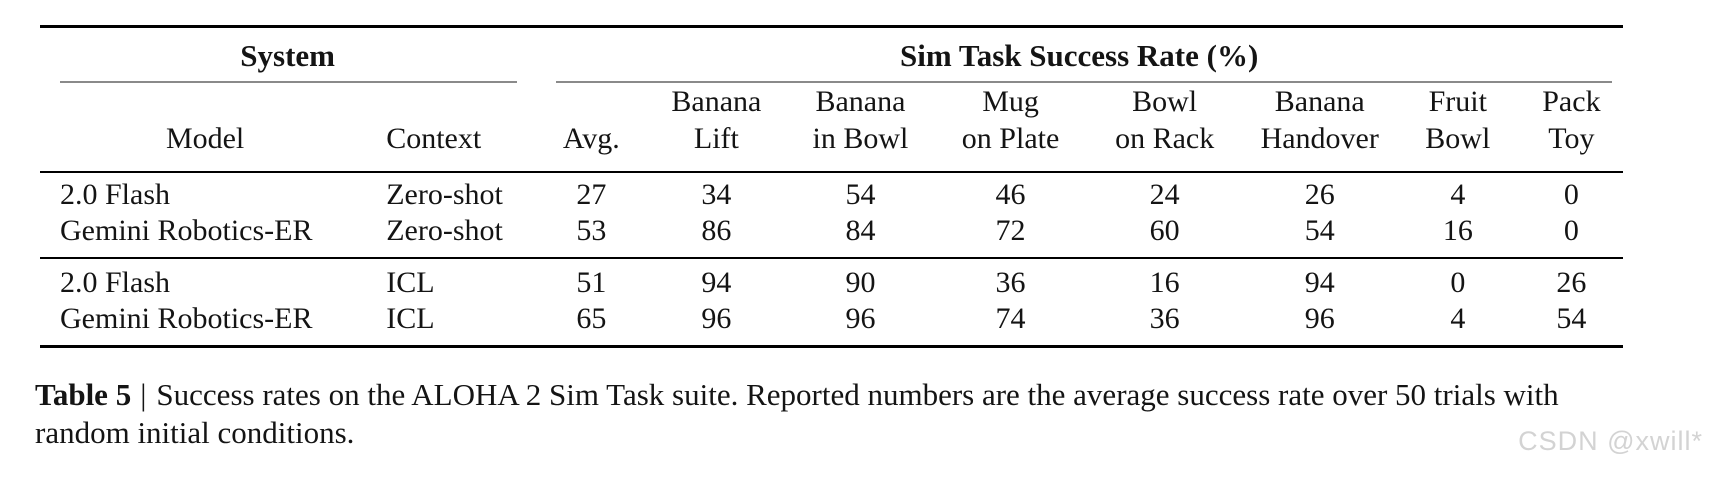 The width and height of the screenshot is (1717, 488). I want to click on column-header-bowl-on-rack: Bowl on Rack, so click(1164, 128).